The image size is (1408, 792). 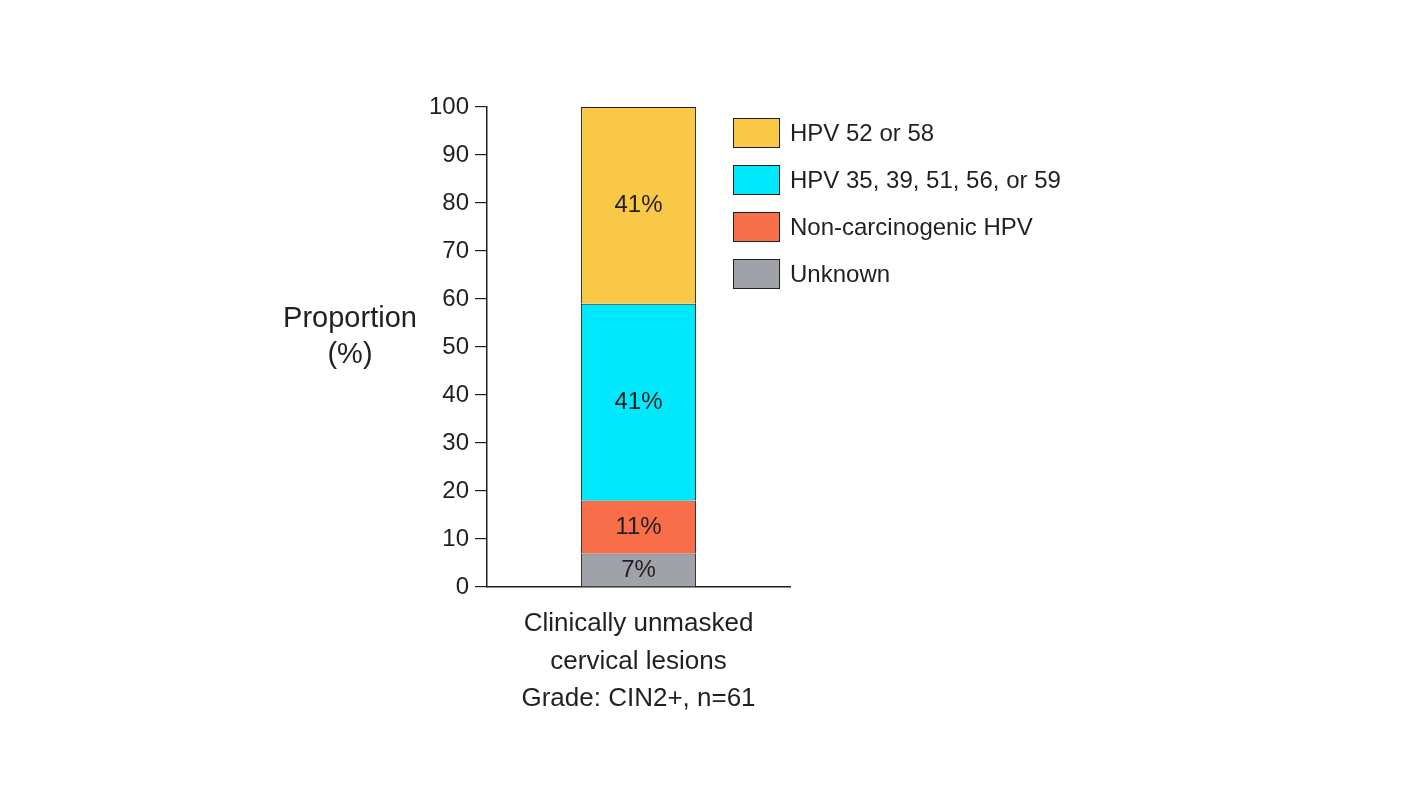 I want to click on legend-label: HPV 52 or 58, so click(x=862, y=133).